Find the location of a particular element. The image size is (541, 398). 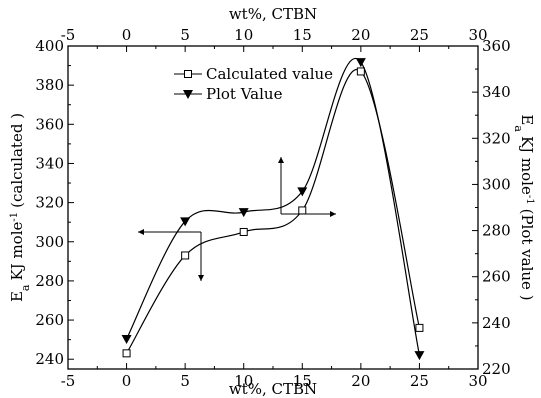

x-bottom-tick-label: 15 is located at coordinates (302, 381).